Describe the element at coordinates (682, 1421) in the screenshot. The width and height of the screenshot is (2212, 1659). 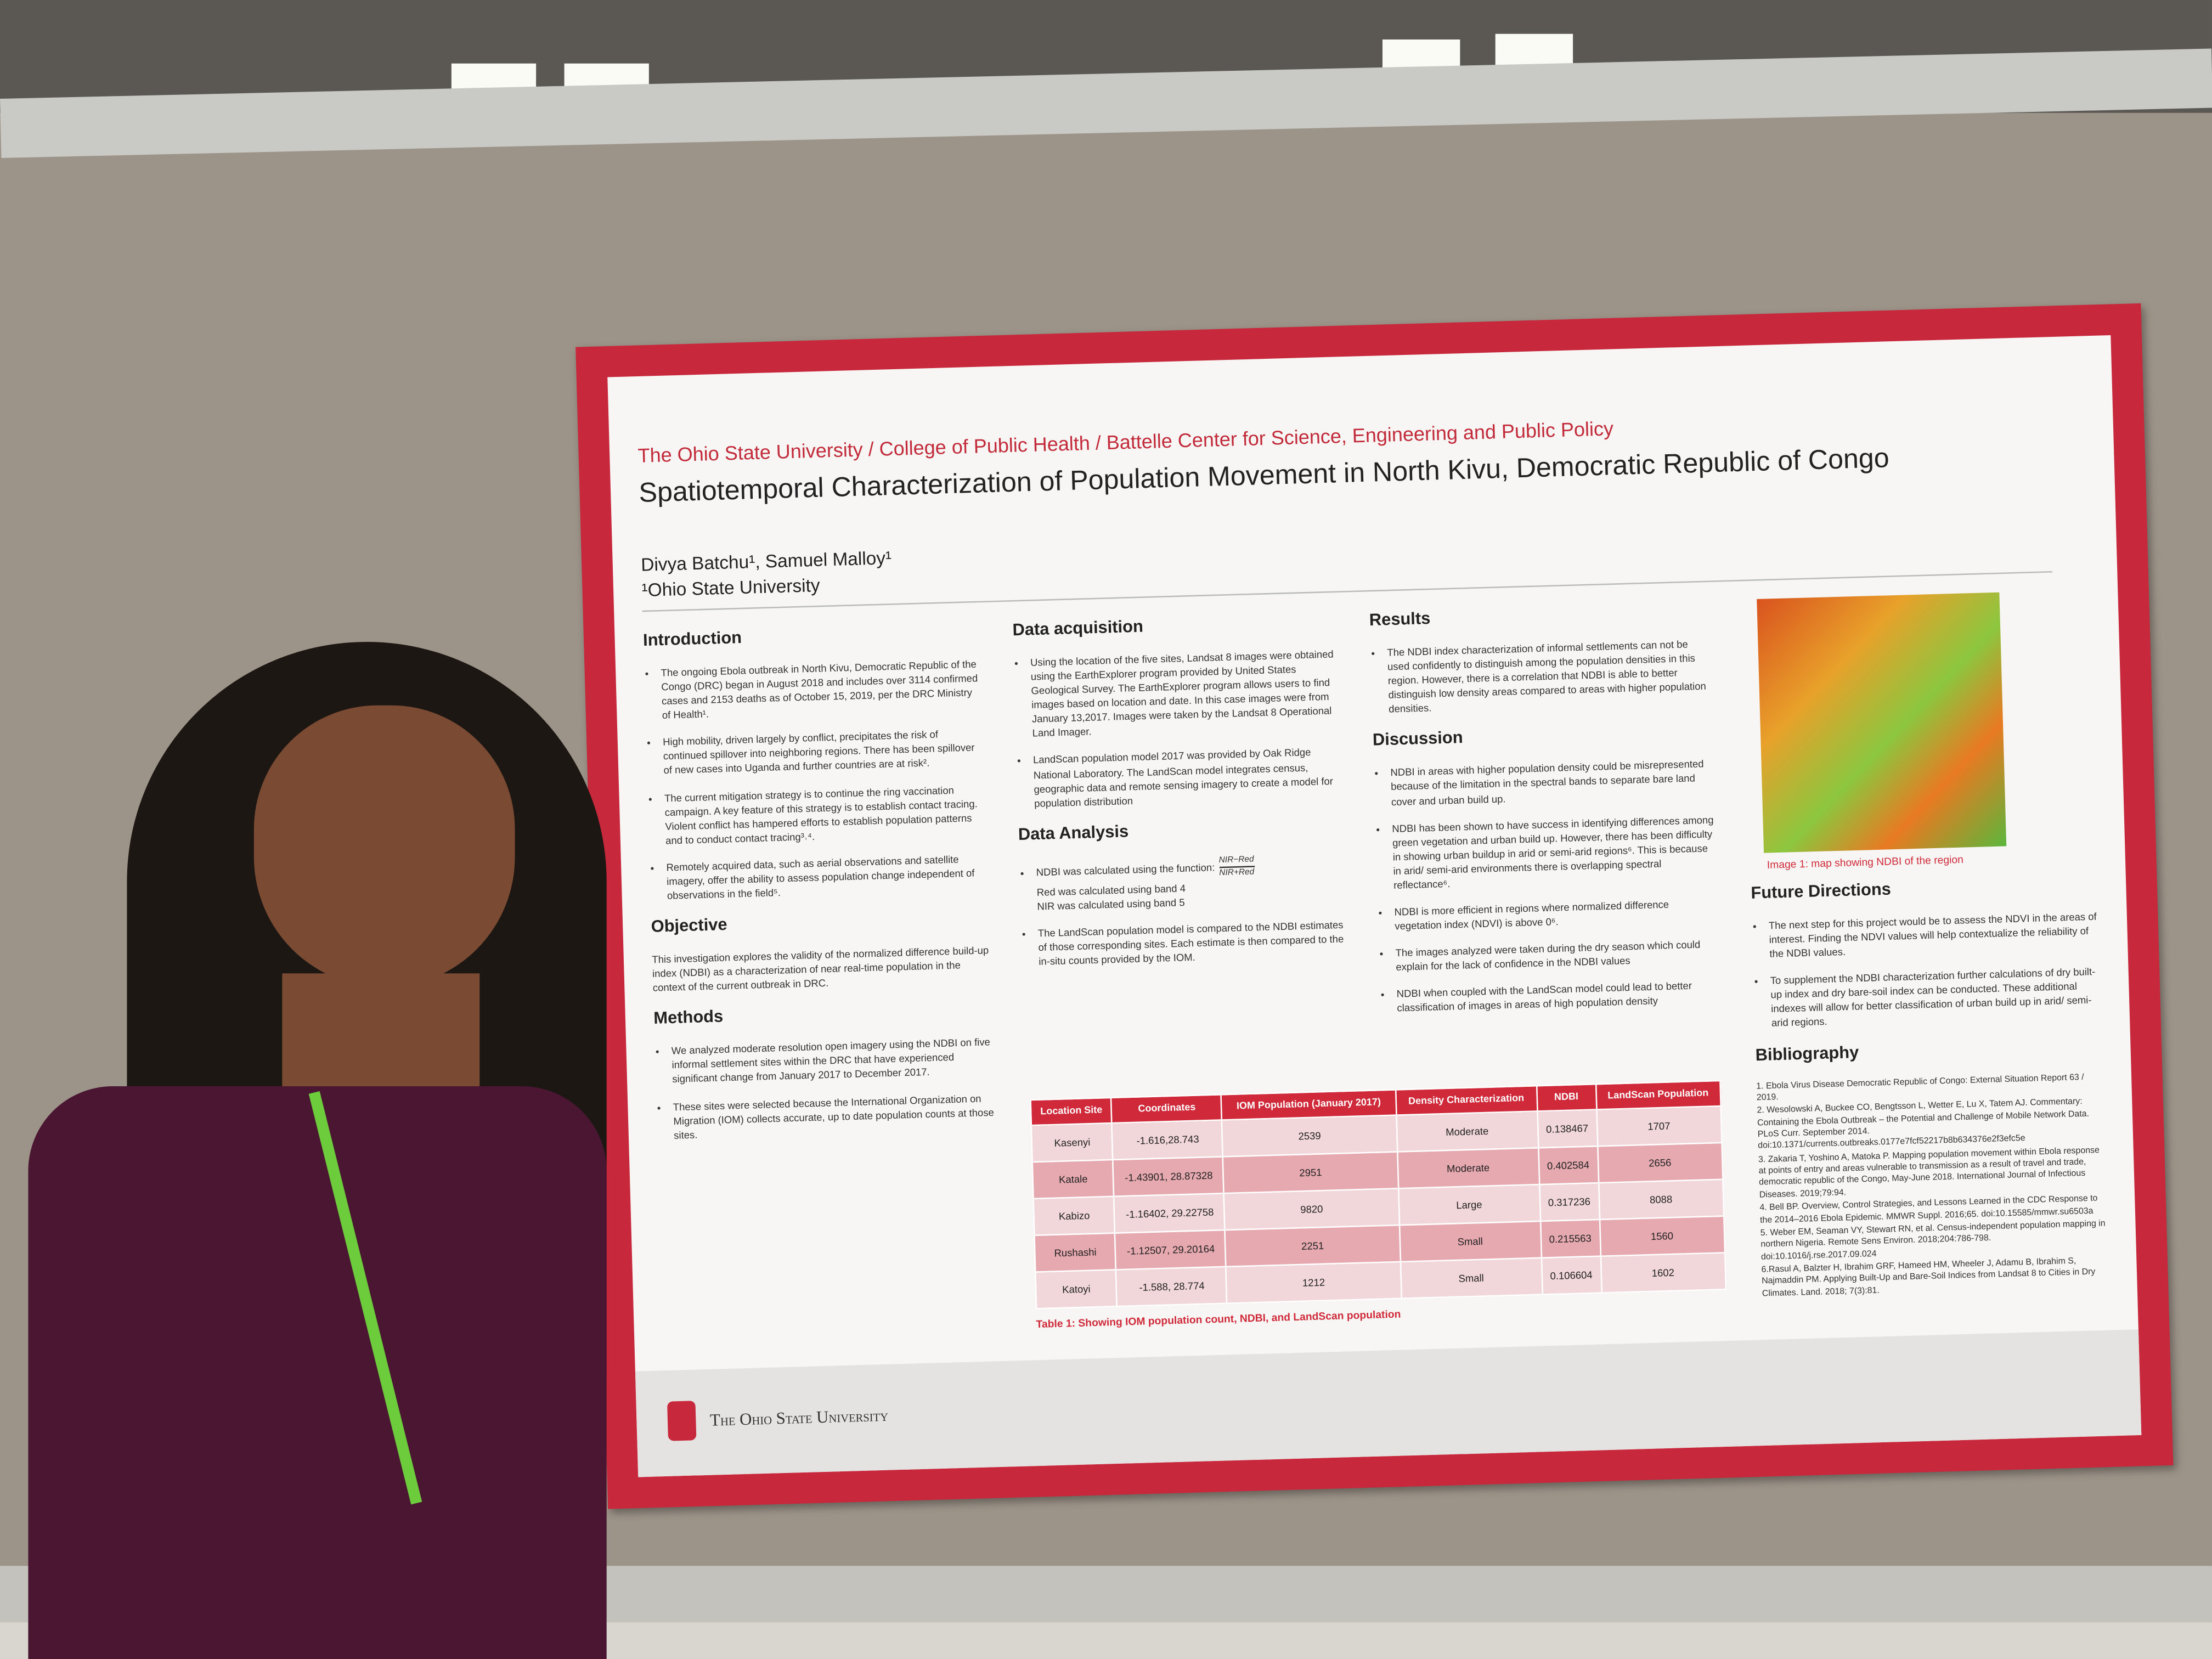
I see `osu-logo` at that location.